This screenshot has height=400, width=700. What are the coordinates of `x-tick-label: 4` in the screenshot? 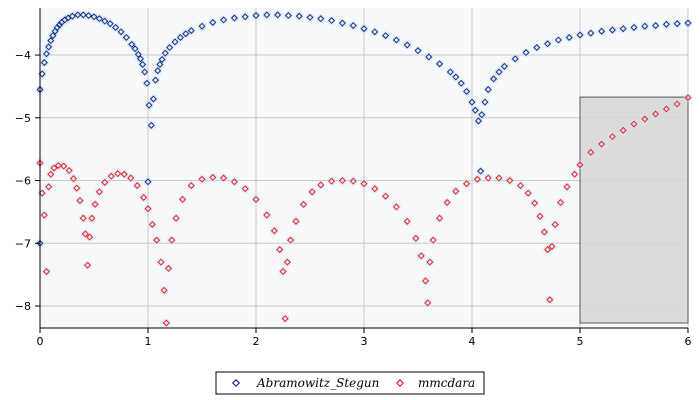 It's located at (472, 341).